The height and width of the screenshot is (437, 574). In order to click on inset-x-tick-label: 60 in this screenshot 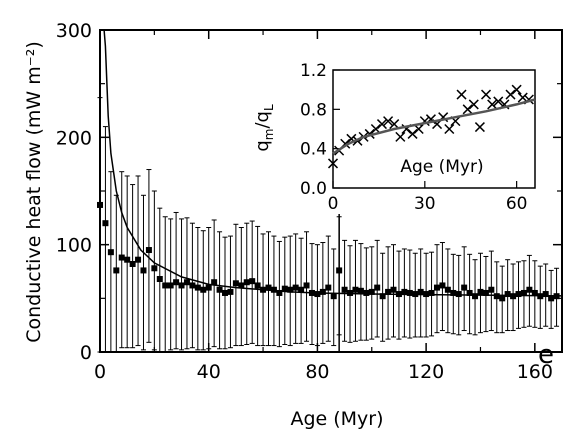, I will do `click(517, 204)`.